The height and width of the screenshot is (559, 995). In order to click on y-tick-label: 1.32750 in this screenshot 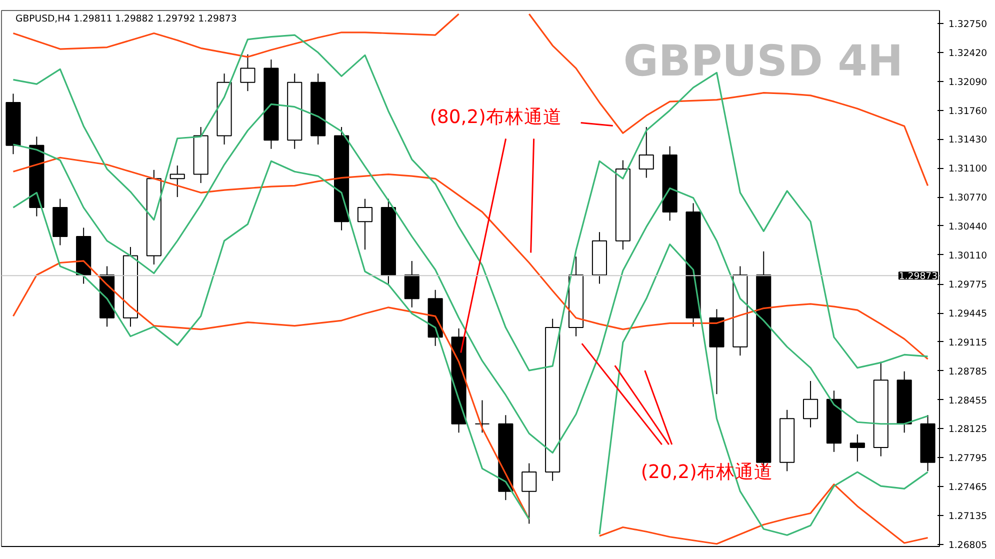, I will do `click(968, 24)`.